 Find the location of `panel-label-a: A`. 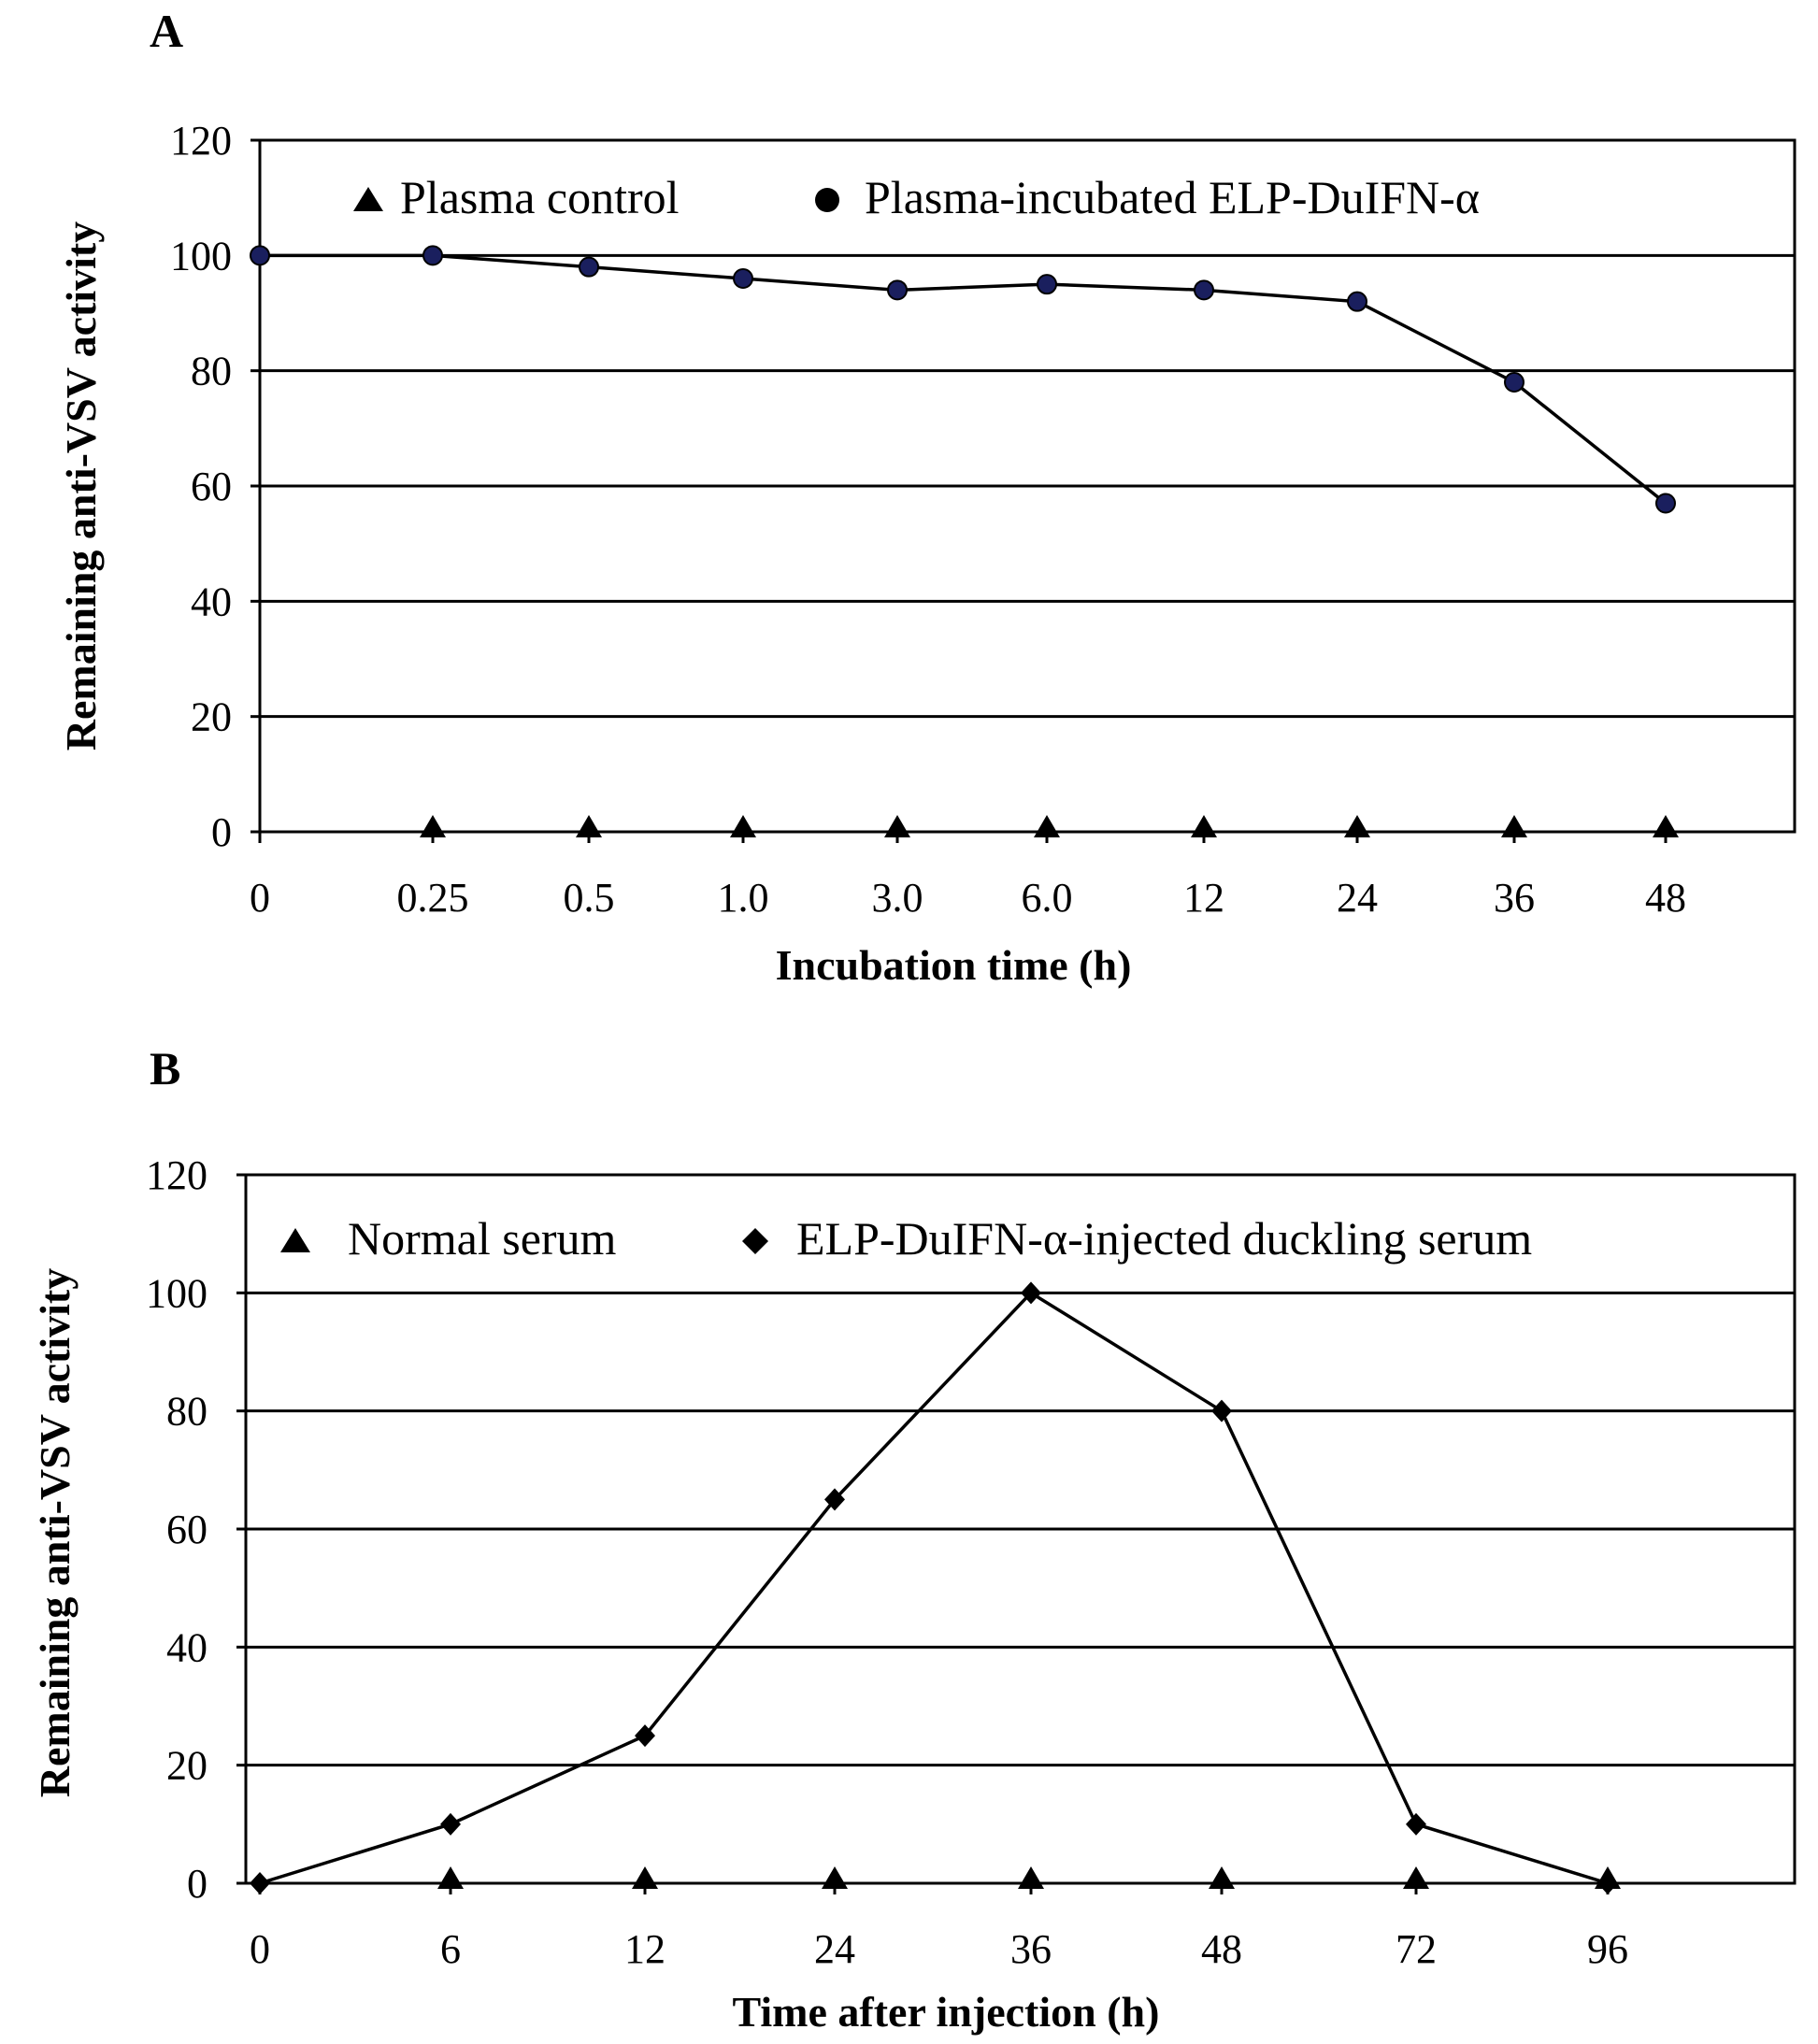

panel-label-a: A is located at coordinates (166, 31).